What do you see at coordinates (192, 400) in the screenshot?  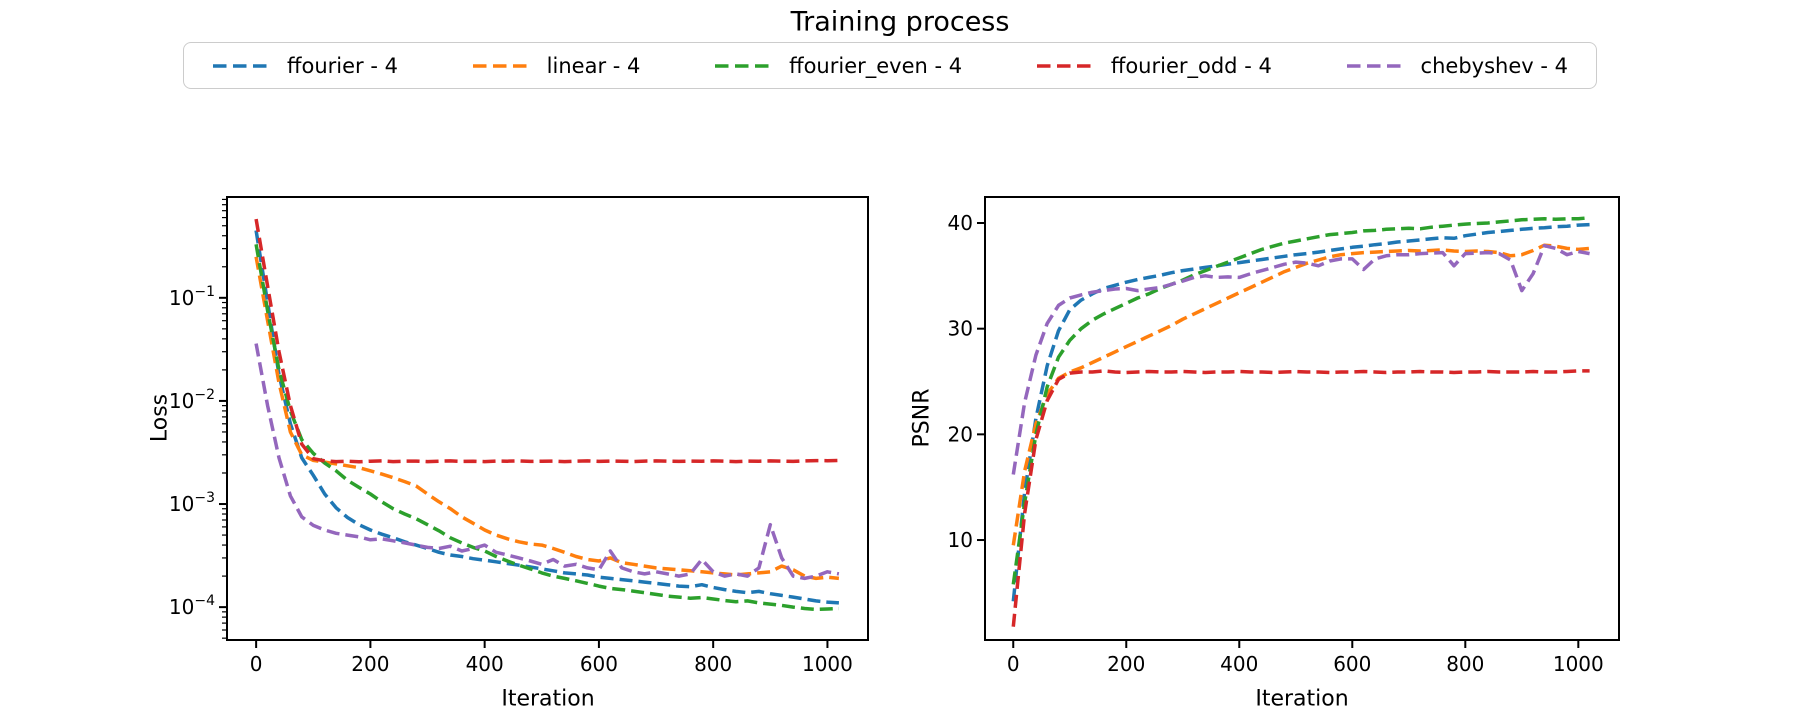 I see `y-tick-label: 10⁻²` at bounding box center [192, 400].